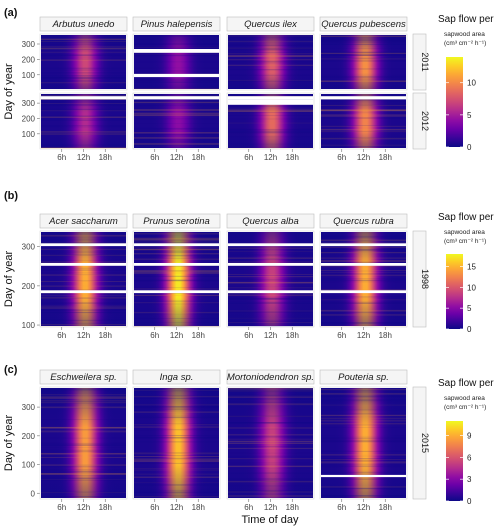 This screenshot has height=529, width=500. I want to click on y-axis-title: Day of year, so click(9, 443).